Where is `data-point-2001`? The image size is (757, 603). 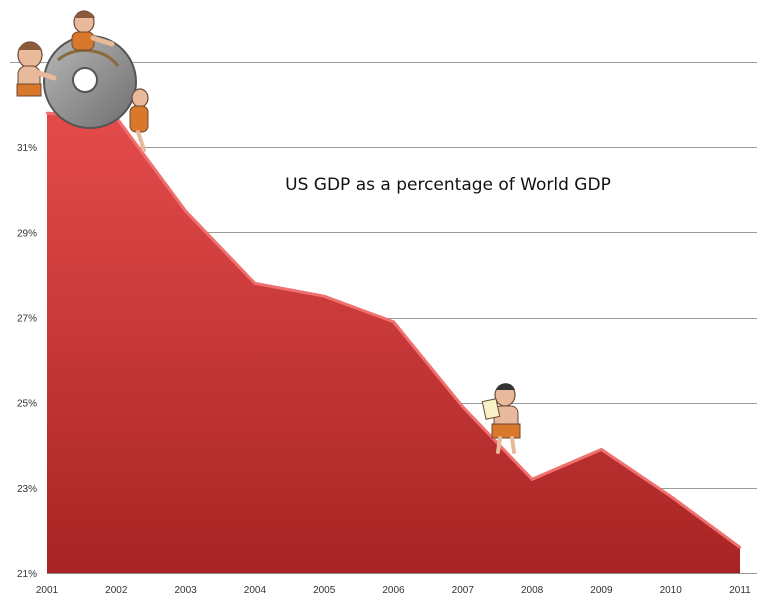 data-point-2001 is located at coordinates (47, 113).